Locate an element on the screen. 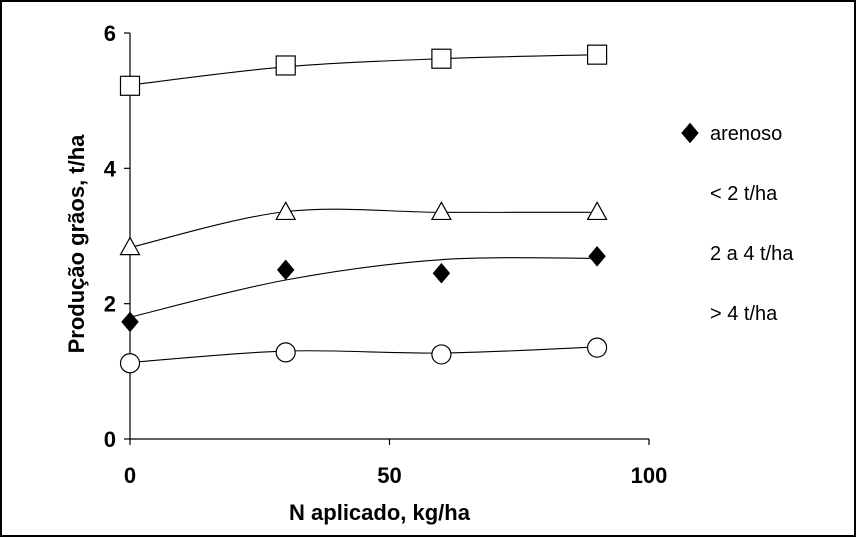  trendline--4-t-ha is located at coordinates (363, 70).